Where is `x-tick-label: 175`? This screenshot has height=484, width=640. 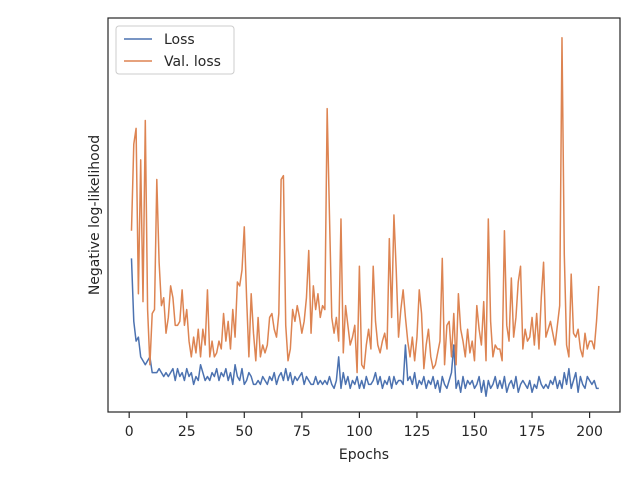
x-tick-label: 175 is located at coordinates (532, 432).